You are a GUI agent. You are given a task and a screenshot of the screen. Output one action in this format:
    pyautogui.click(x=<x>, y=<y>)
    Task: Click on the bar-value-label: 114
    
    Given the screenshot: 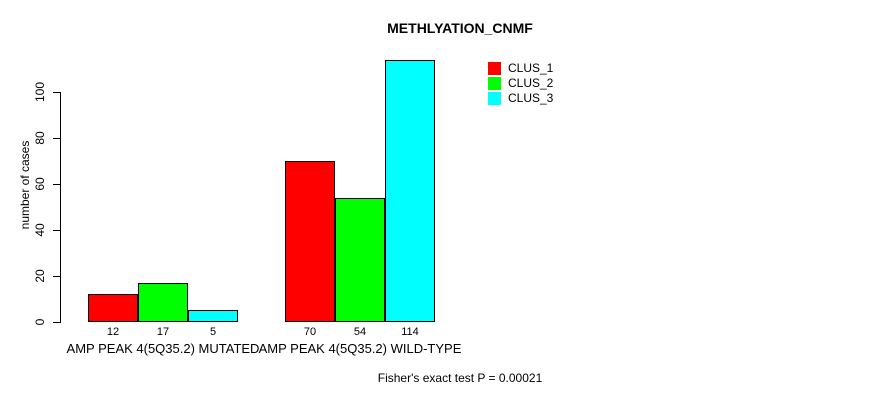 What is the action you would take?
    pyautogui.click(x=410, y=332)
    